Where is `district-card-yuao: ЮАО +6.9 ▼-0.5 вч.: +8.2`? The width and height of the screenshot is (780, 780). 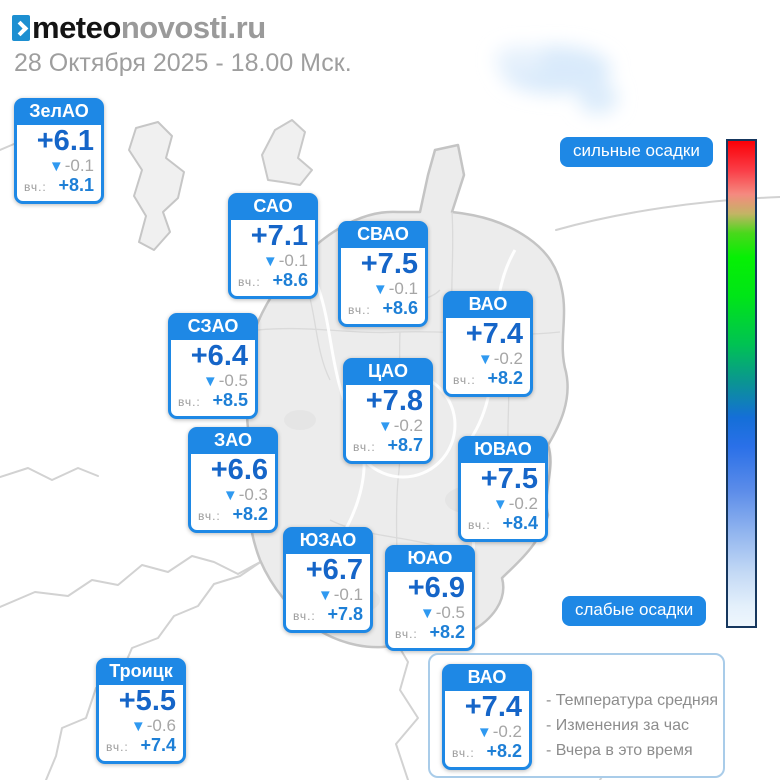
district-card-yuao: ЮАО +6.9 ▼-0.5 вч.: +8.2 is located at coordinates (430, 598).